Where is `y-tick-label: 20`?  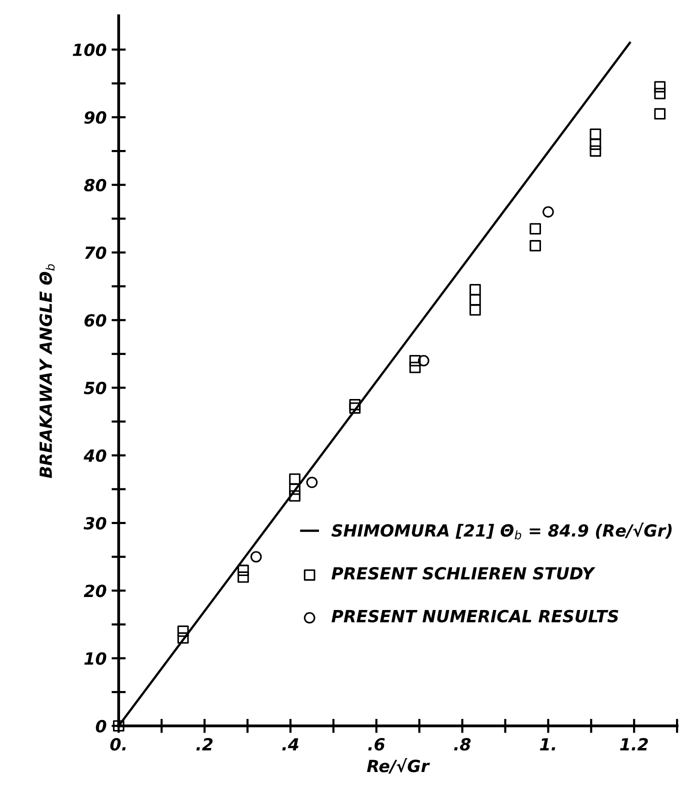
y-tick-label: 20 is located at coordinates (95, 591).